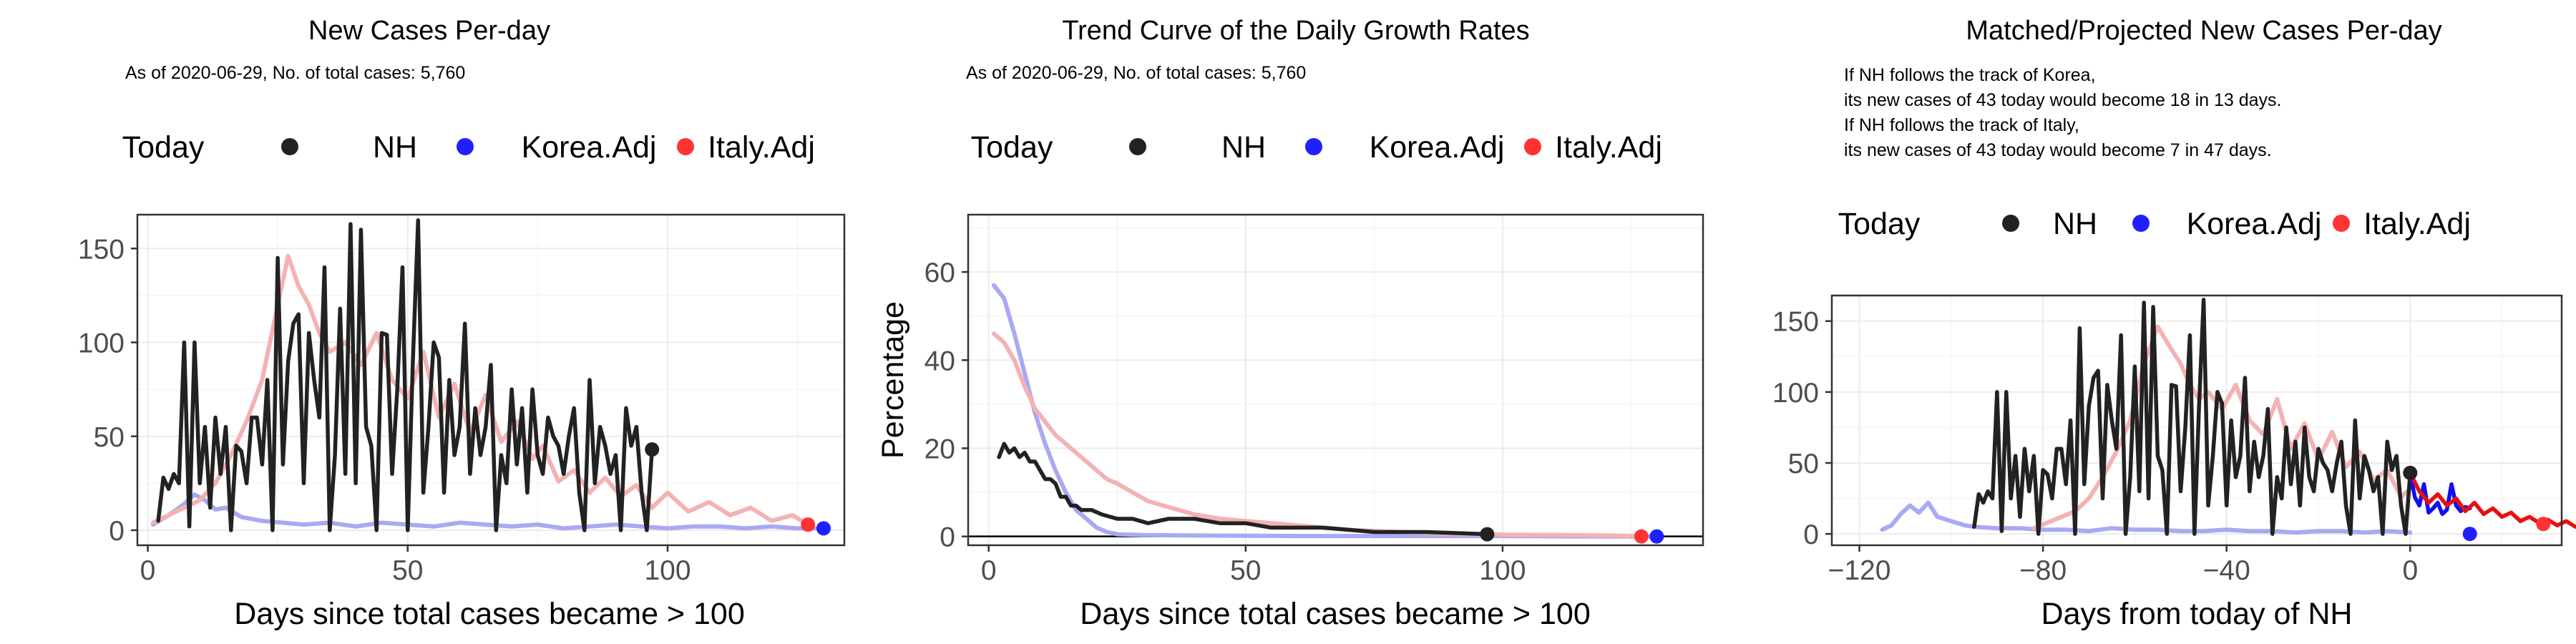 This screenshot has height=644, width=2576. What do you see at coordinates (2492, 500) in the screenshot?
I see `series-line-italy-adj-projected` at bounding box center [2492, 500].